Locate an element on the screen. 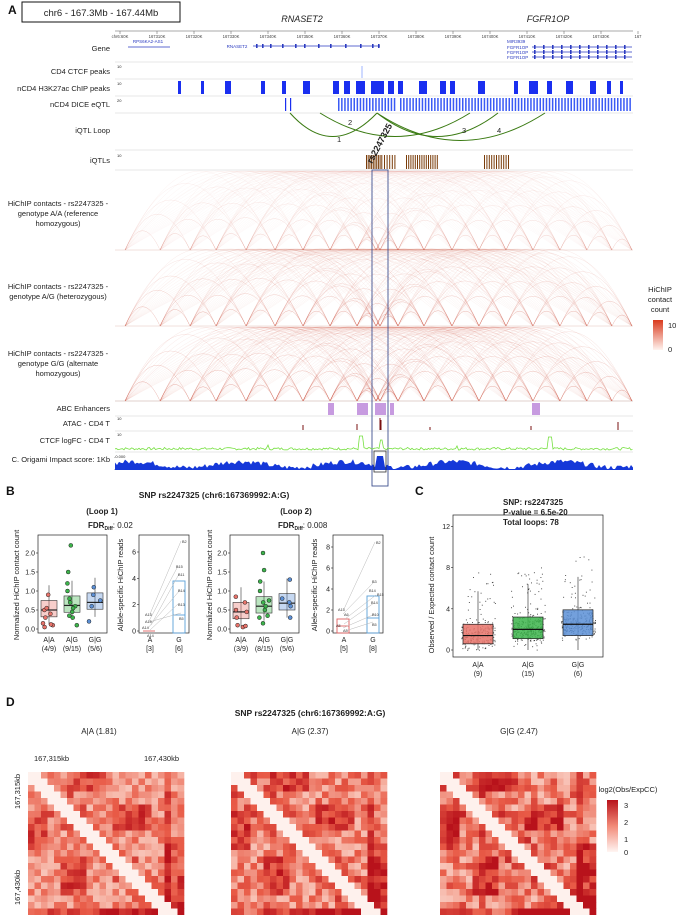 This screenshot has height=915, width=685. panel-b-title: SNP rs2247325 (chr6:167369992:A:G) is located at coordinates (214, 495).